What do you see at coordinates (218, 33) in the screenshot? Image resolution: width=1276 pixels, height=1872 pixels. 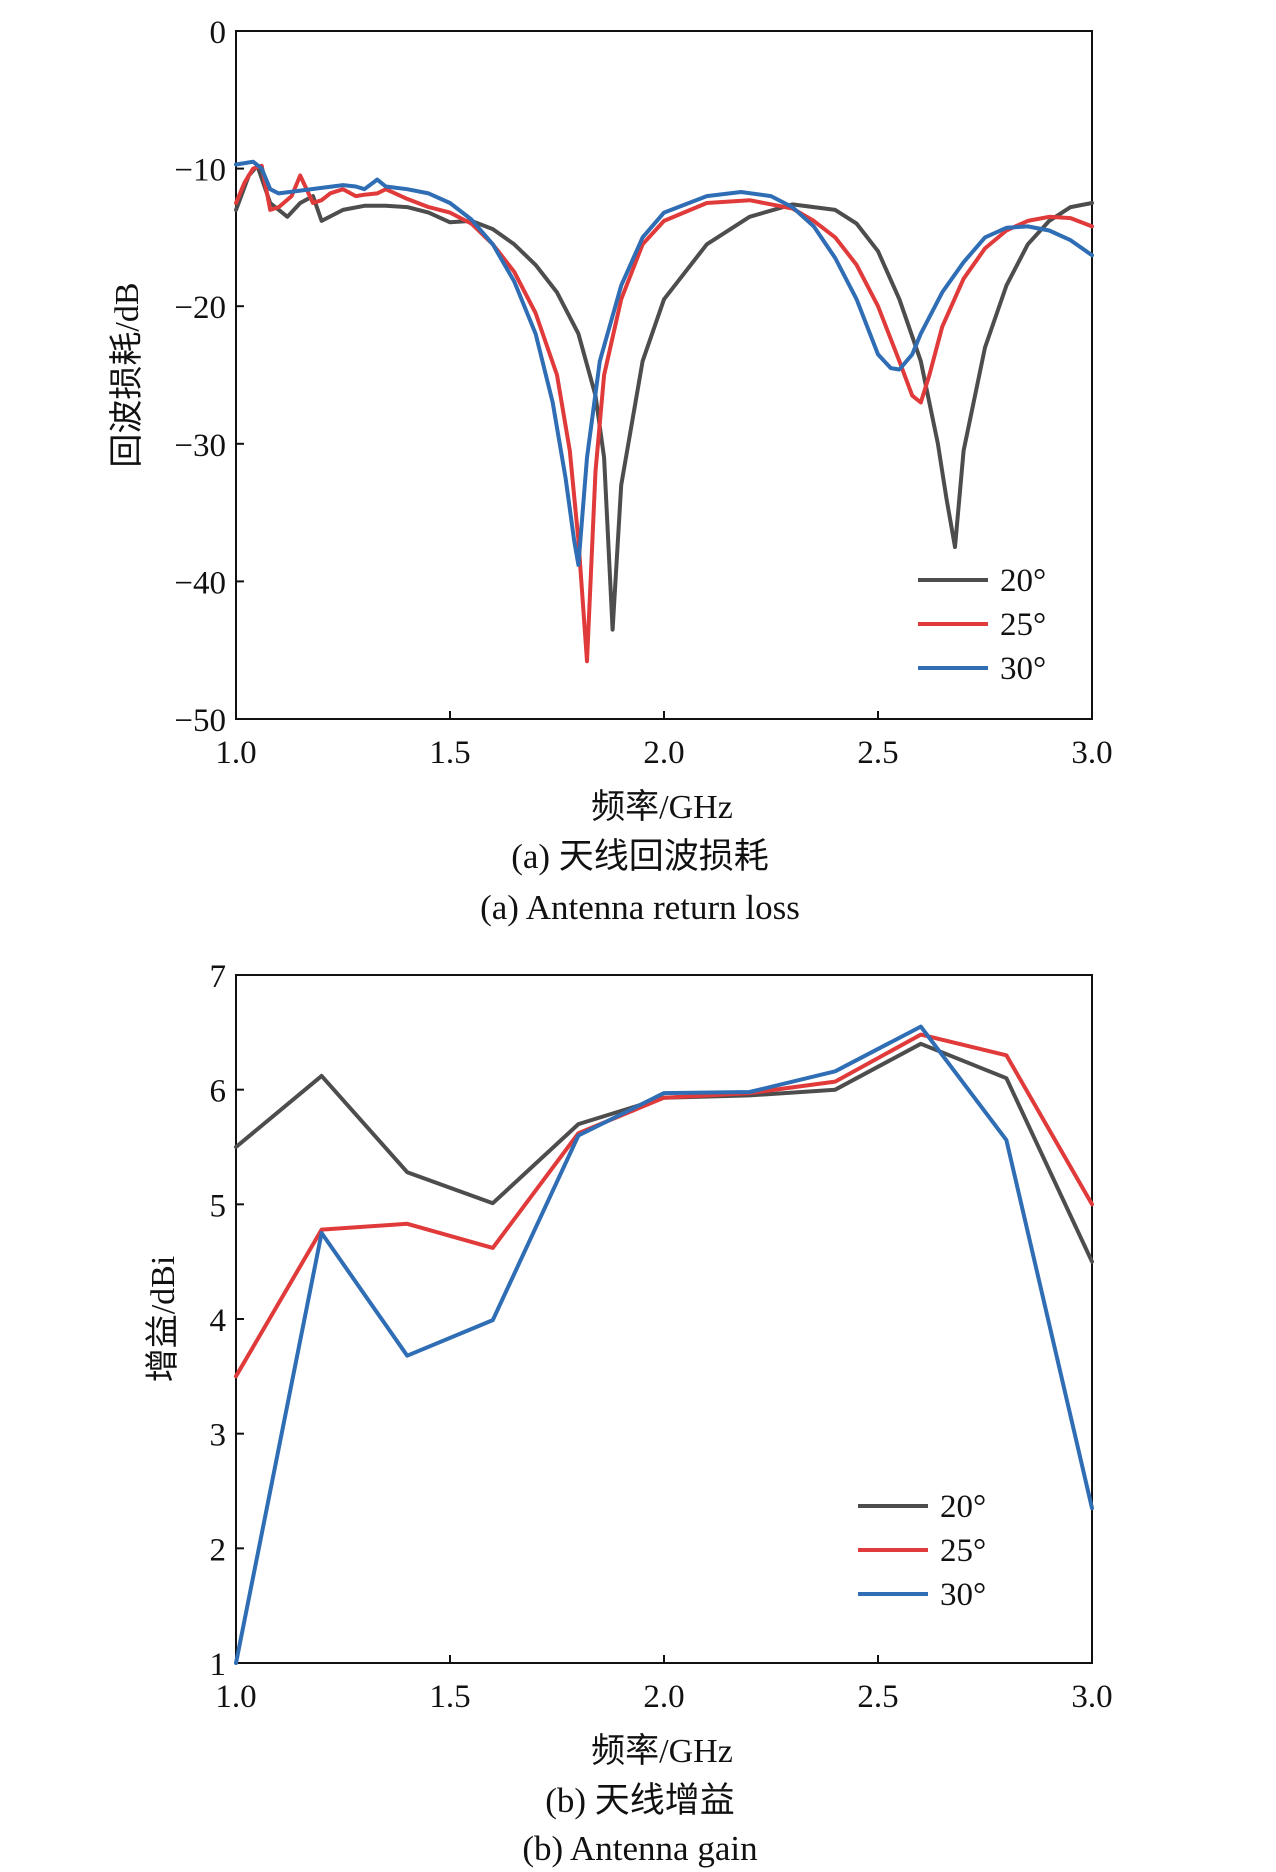 I see `y-tick-label: 0` at bounding box center [218, 33].